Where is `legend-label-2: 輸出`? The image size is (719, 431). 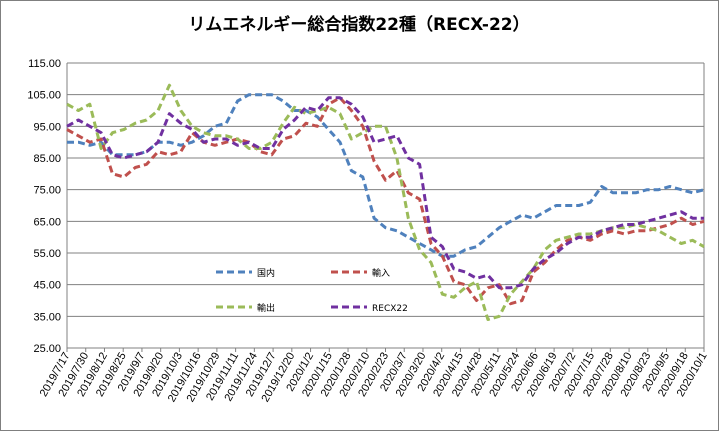
legend-label-2: 輸出 is located at coordinates (266, 308).